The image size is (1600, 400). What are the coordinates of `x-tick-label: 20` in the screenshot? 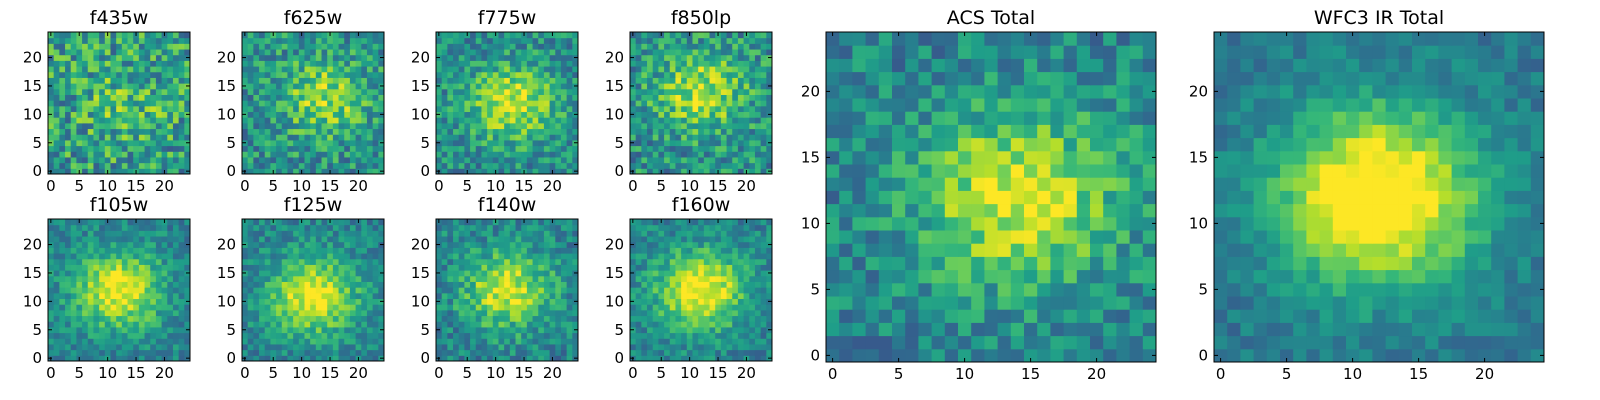 It's located at (552, 373).